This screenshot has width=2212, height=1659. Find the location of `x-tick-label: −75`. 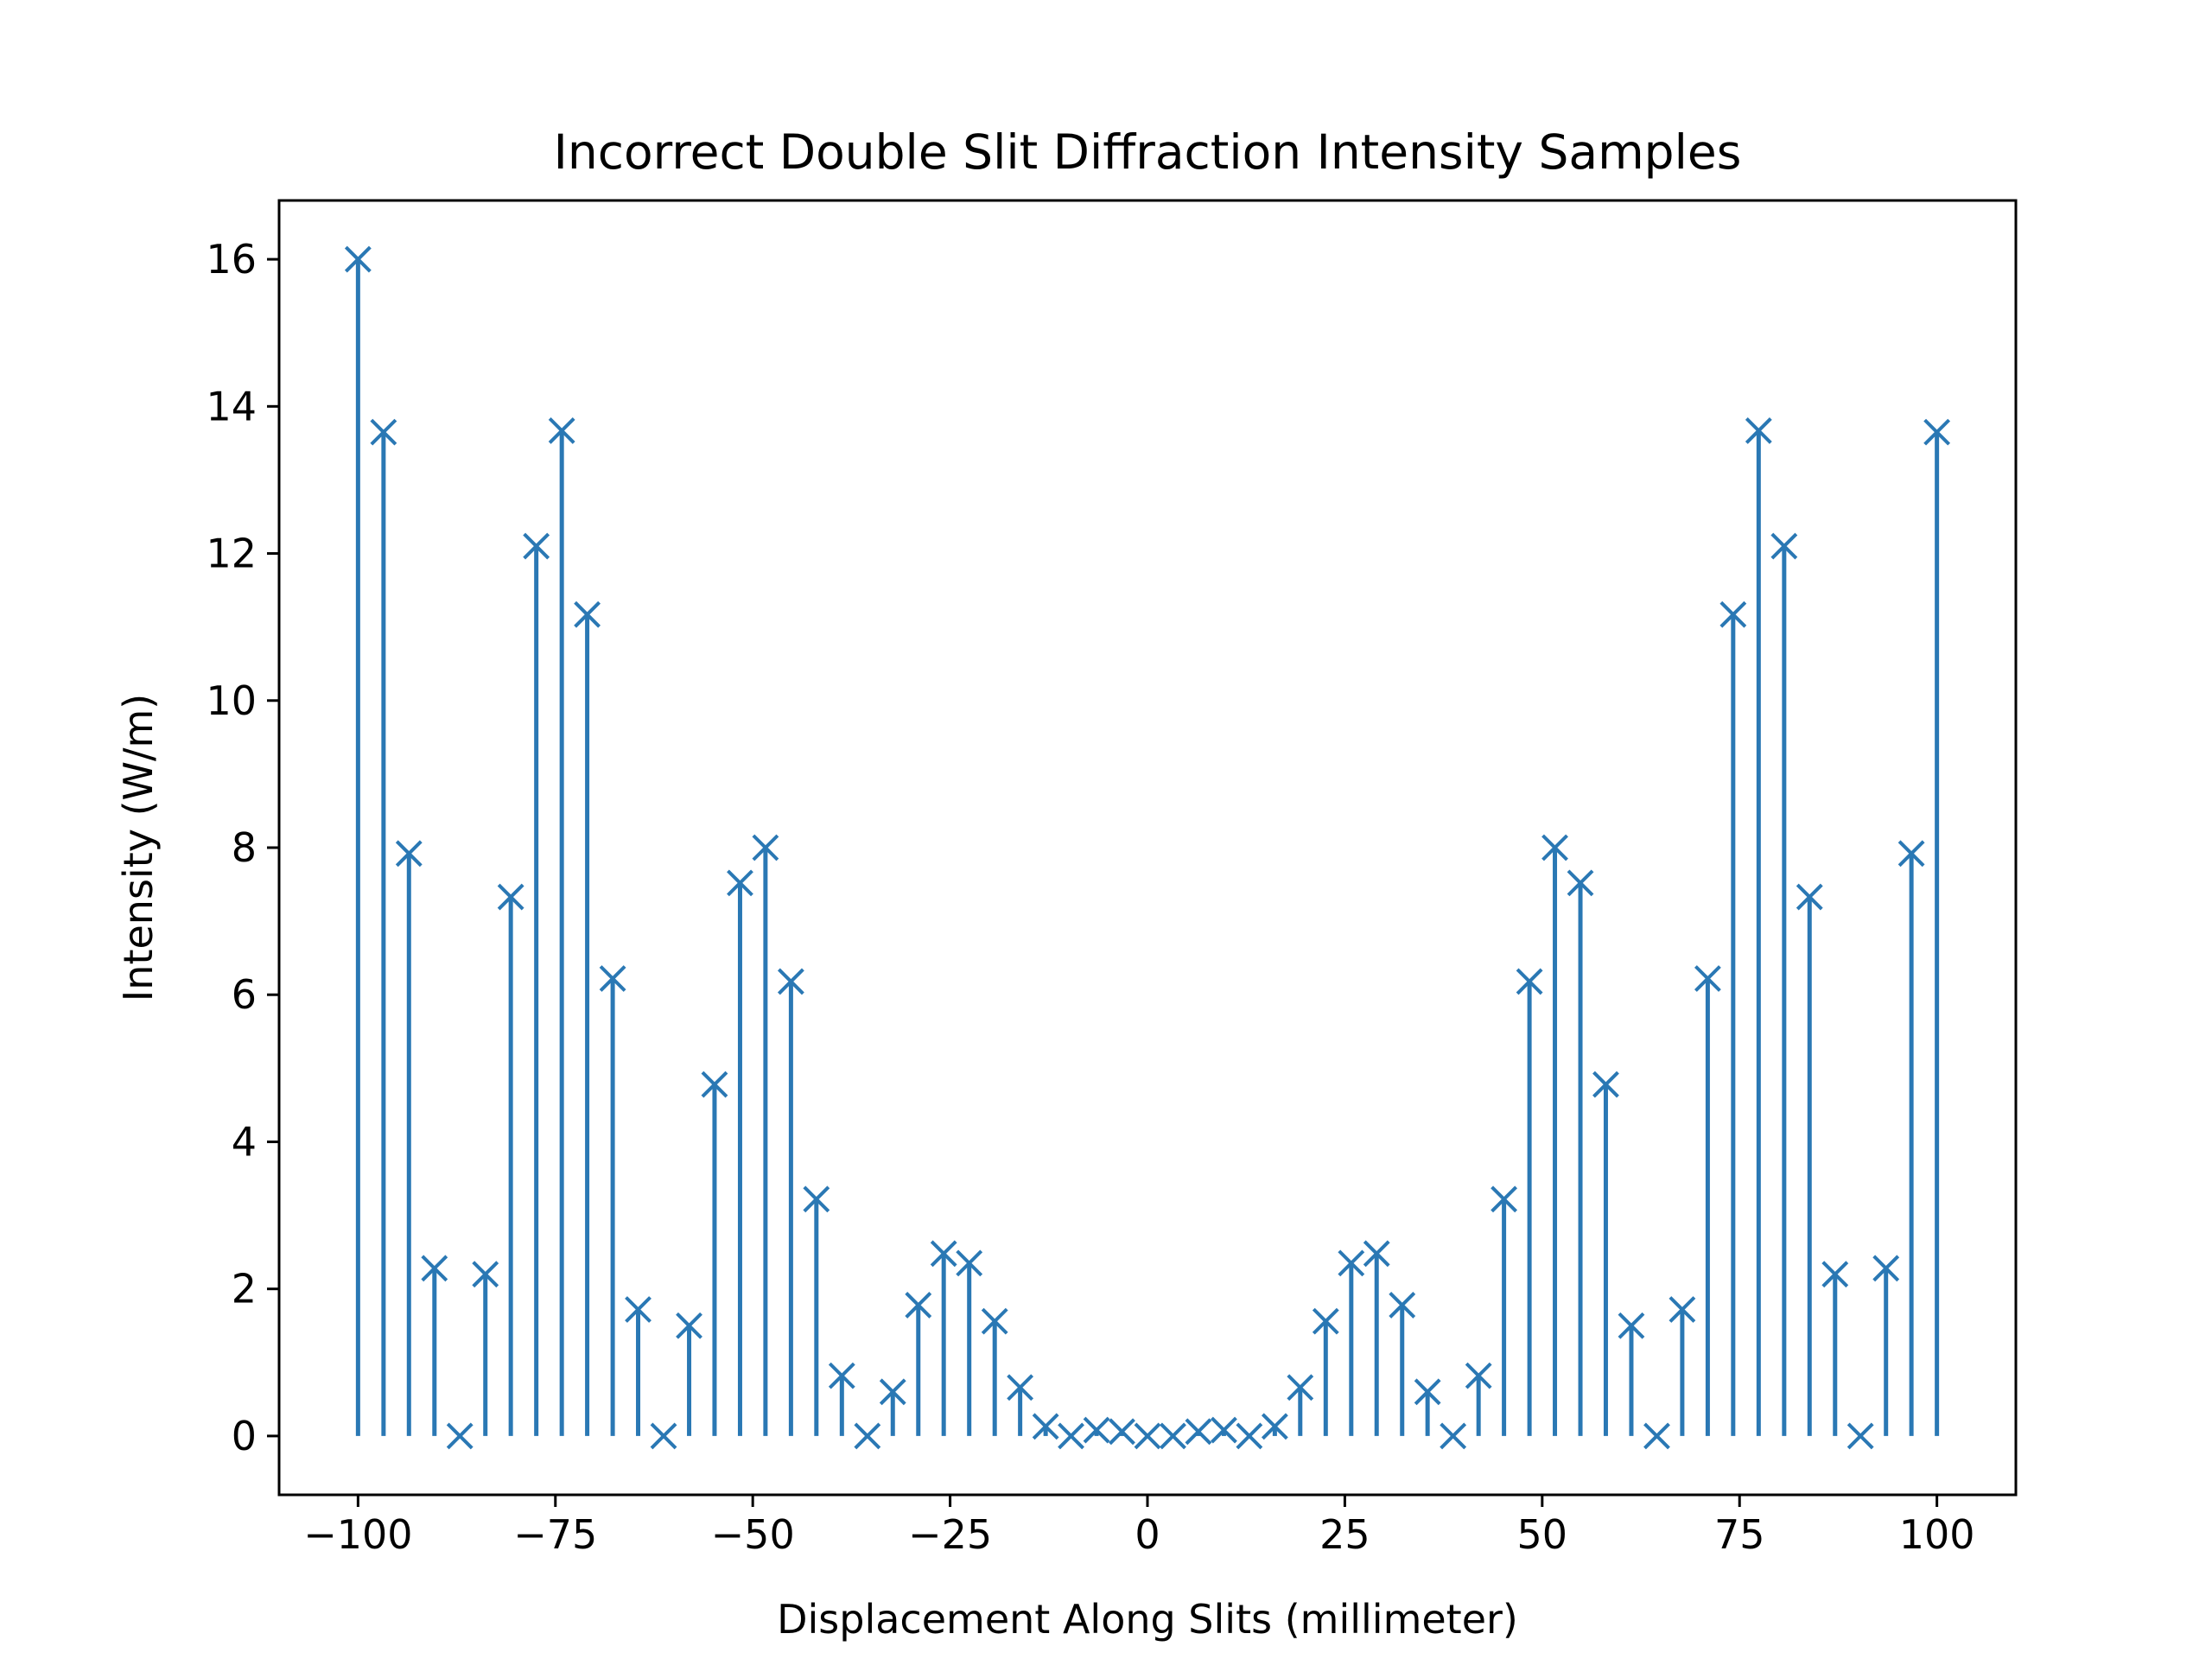

x-tick-label: −75 is located at coordinates (555, 1534).